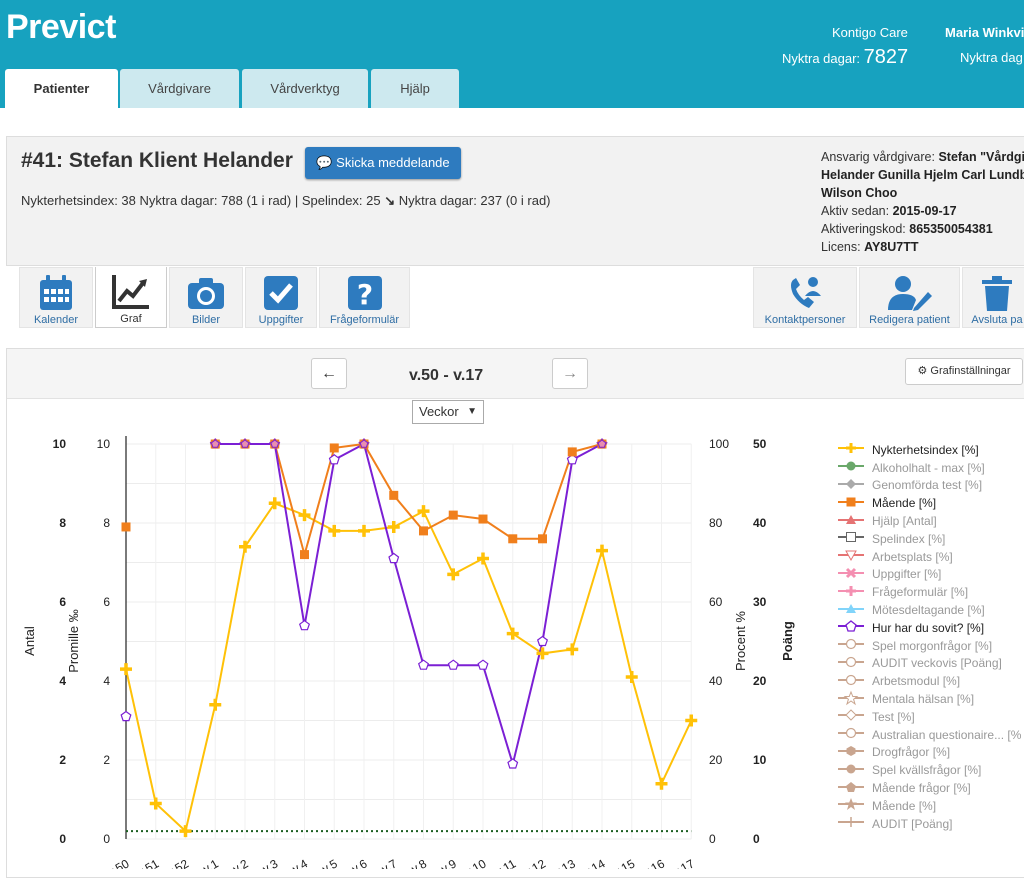  What do you see at coordinates (929, 735) in the screenshot?
I see `legend-item-australian-questionaire: Australian questionaire... [%` at bounding box center [929, 735].